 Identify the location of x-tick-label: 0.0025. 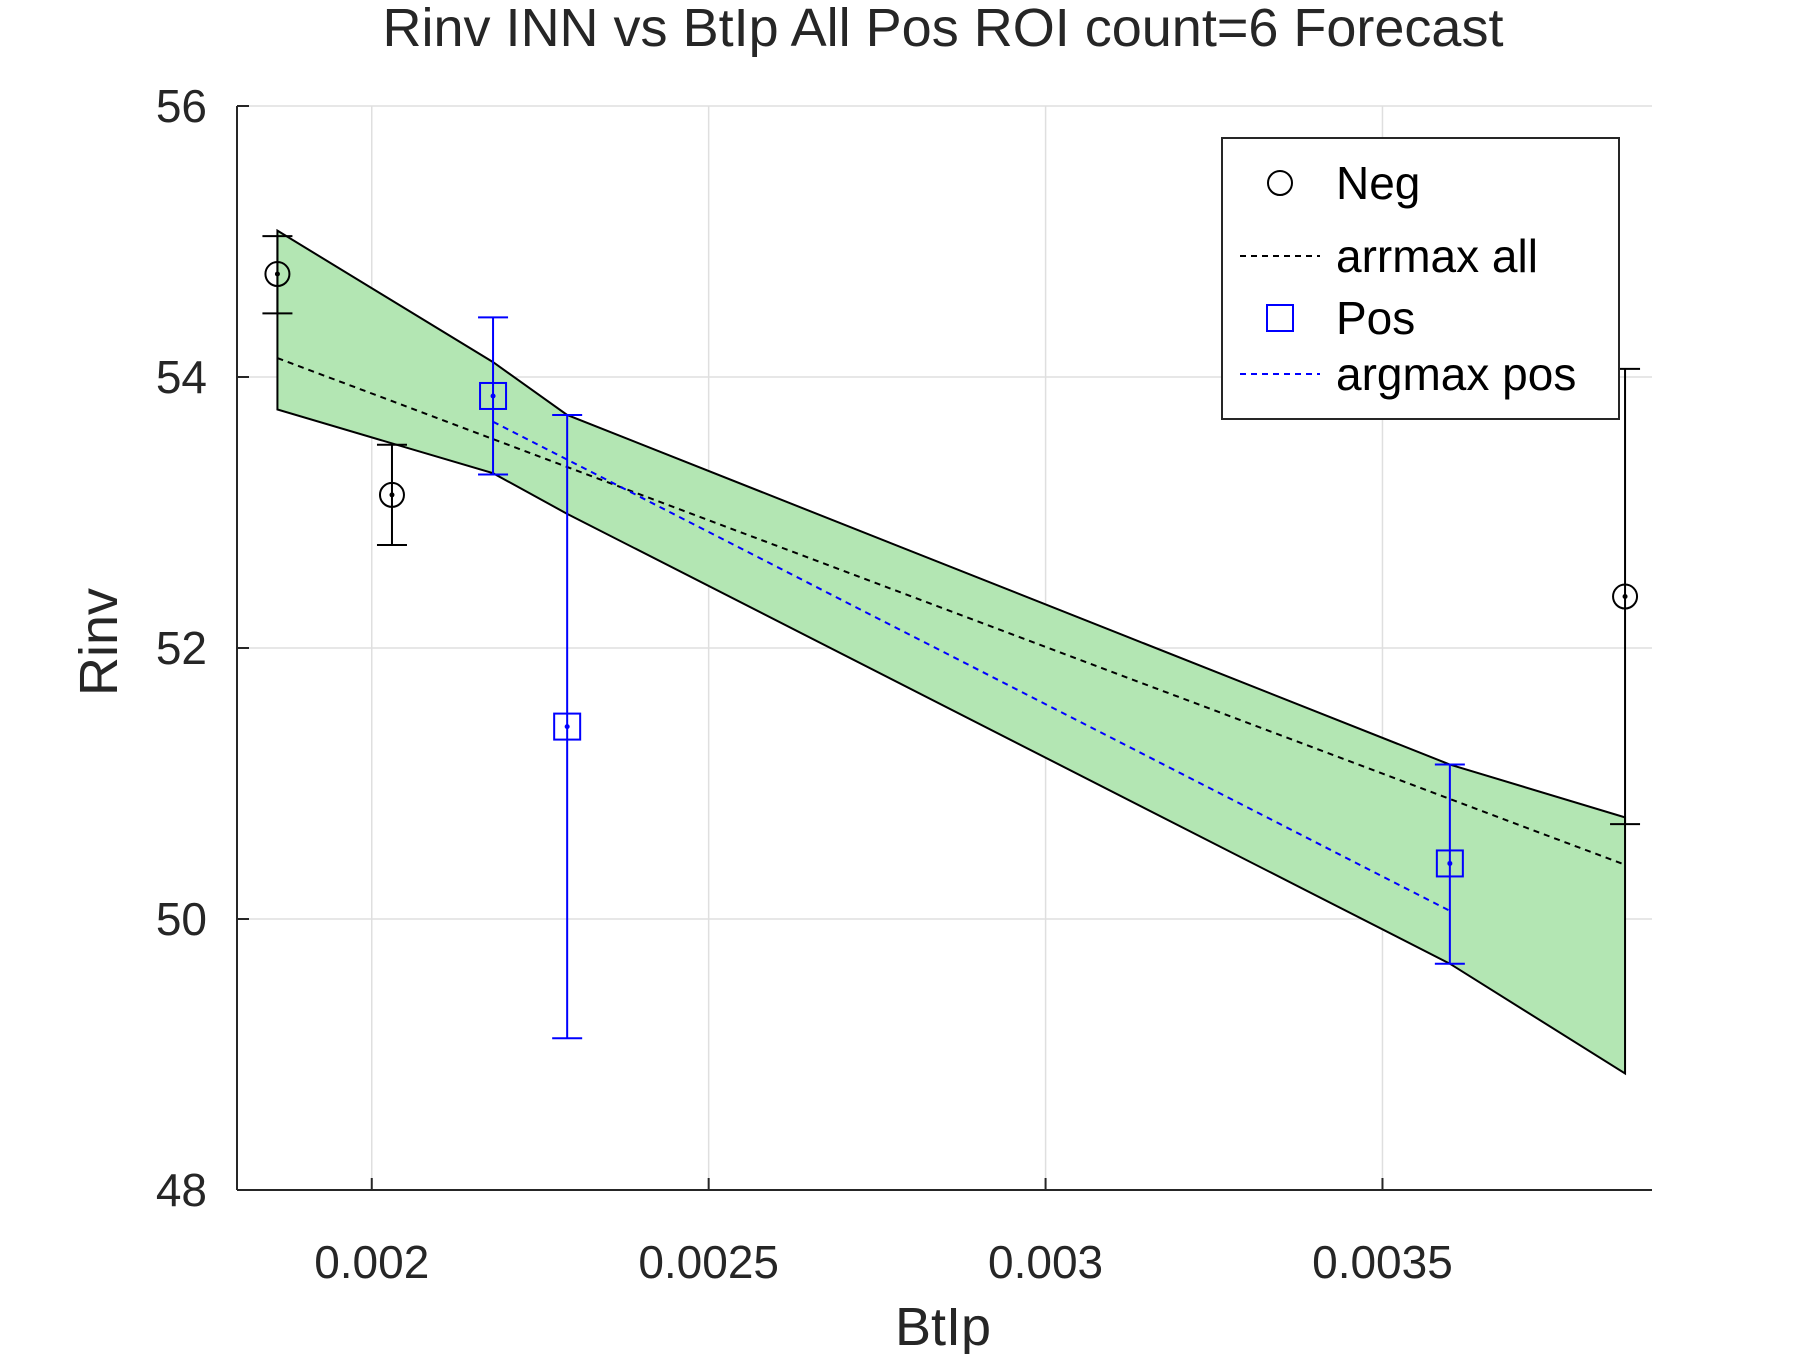
(708, 1262).